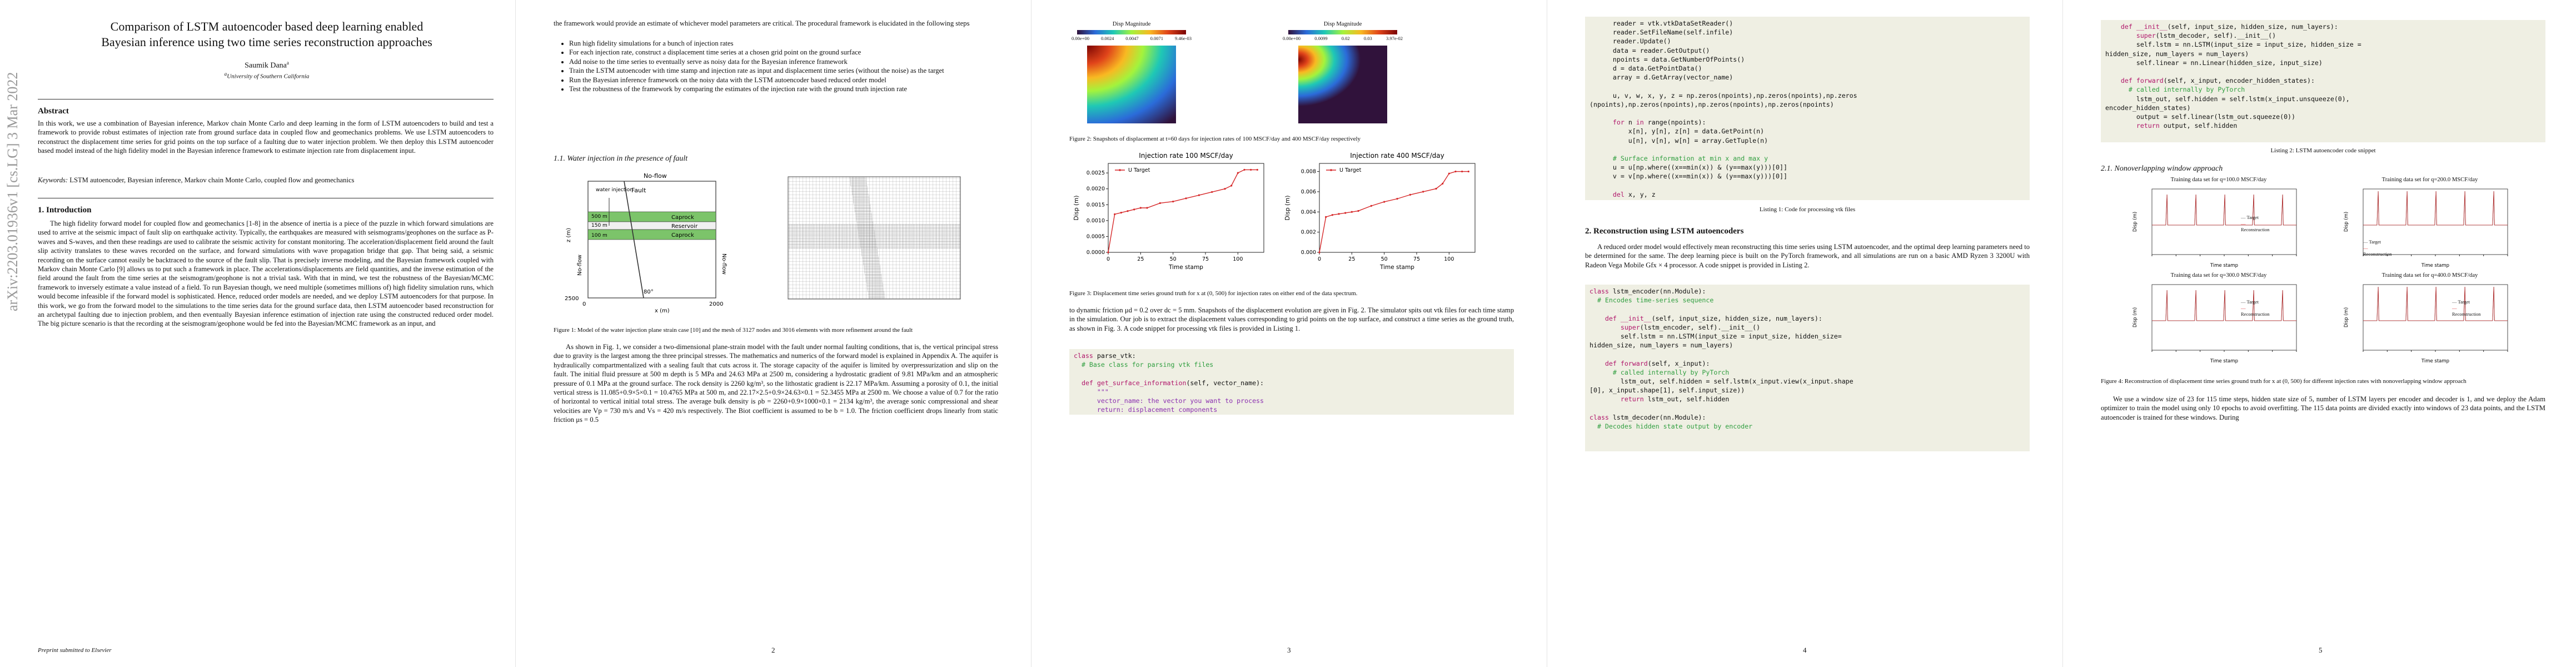 The image size is (2576, 667). Describe the element at coordinates (1225, 383) in the screenshot. I see `code-token: (self, vector_name):` at that location.